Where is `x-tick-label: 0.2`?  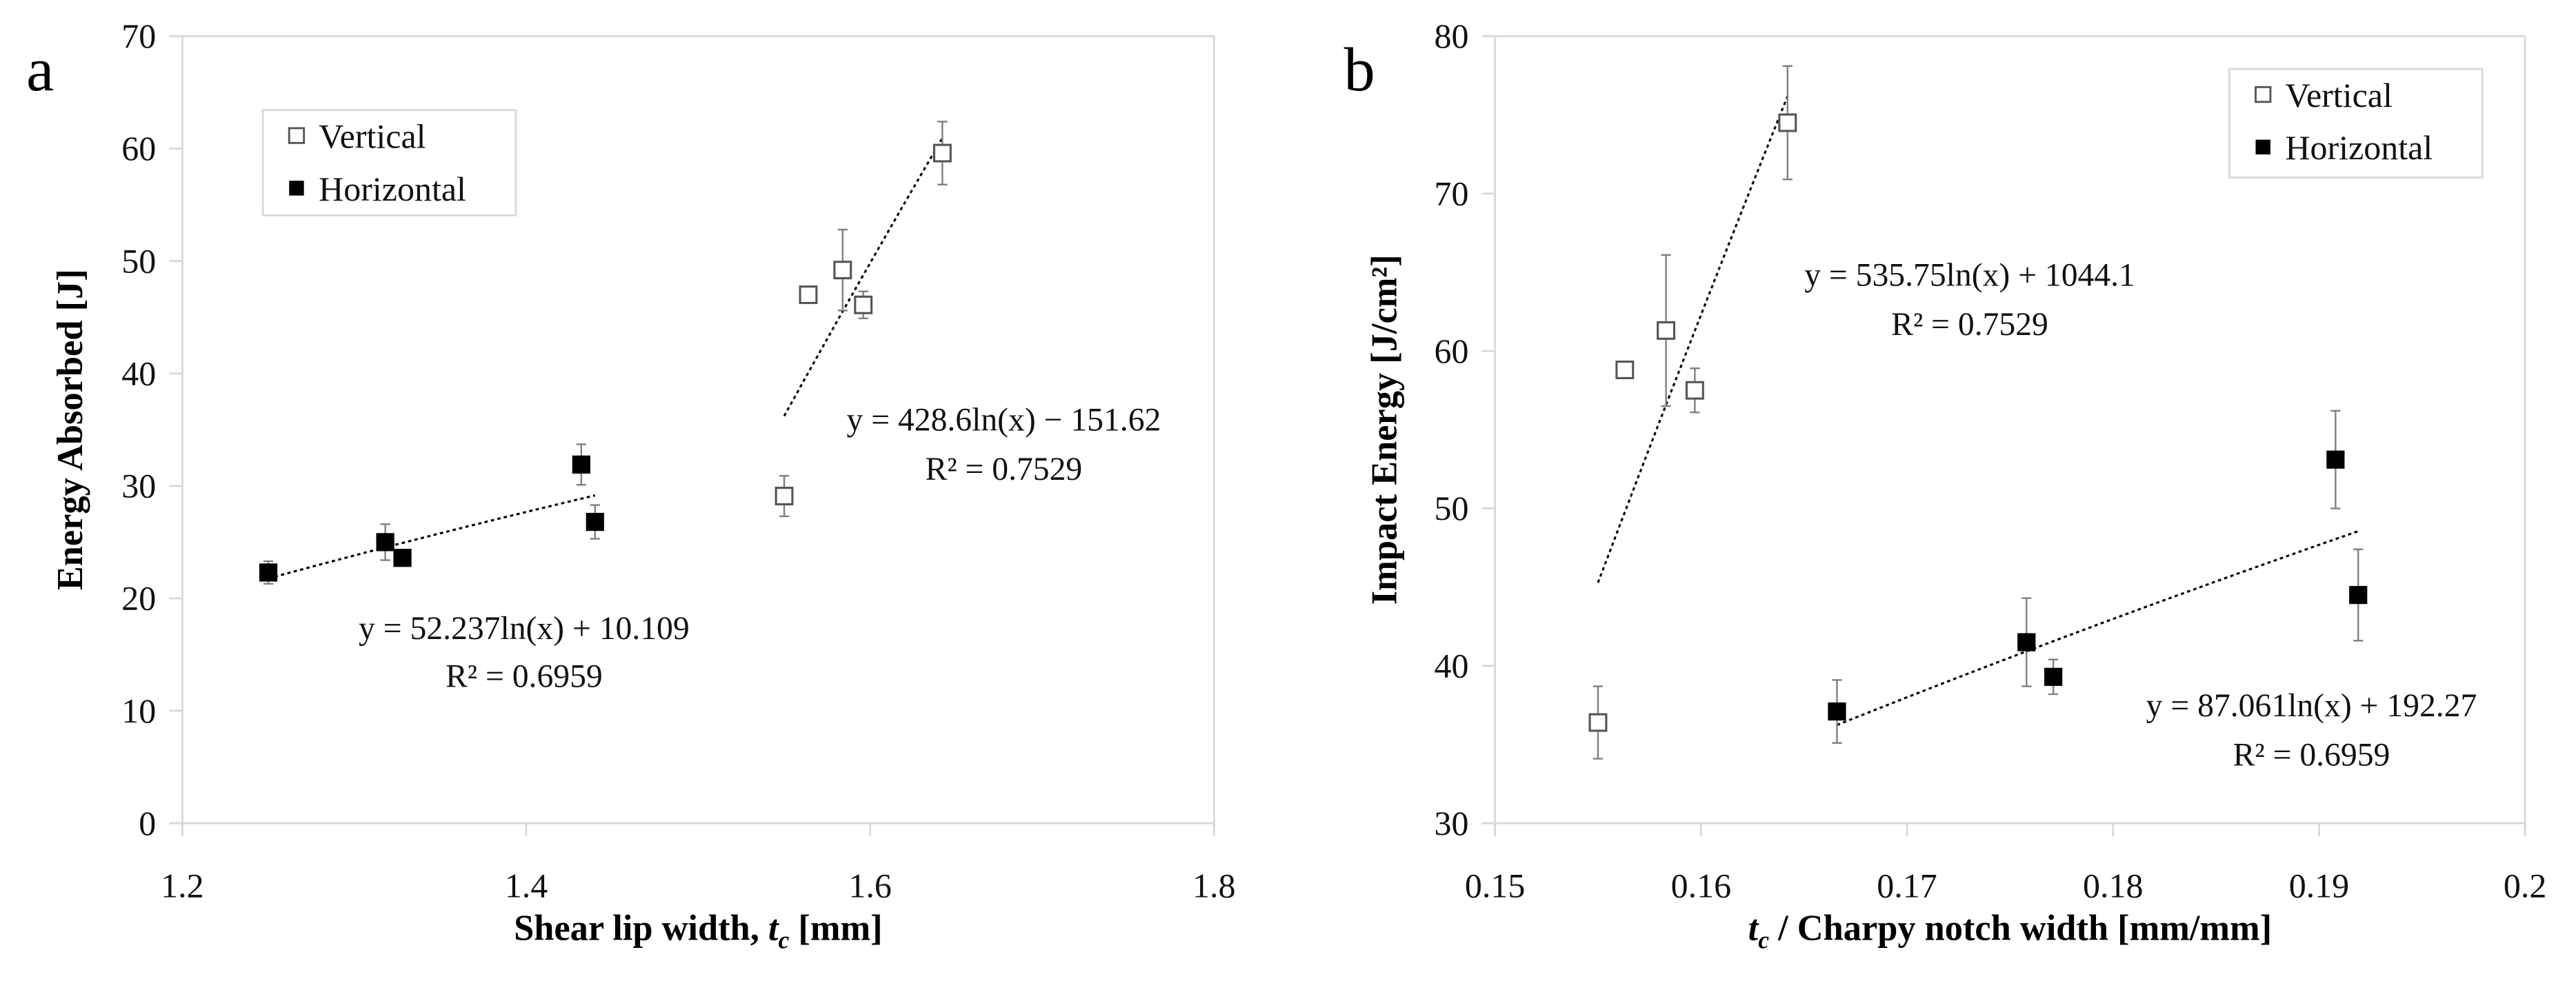 x-tick-label: 0.2 is located at coordinates (2525, 885).